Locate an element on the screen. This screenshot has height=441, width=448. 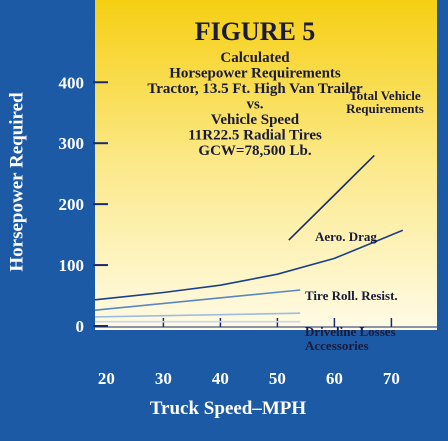
y-axis-label: Horsepower Required is located at coordinates (16, 182).